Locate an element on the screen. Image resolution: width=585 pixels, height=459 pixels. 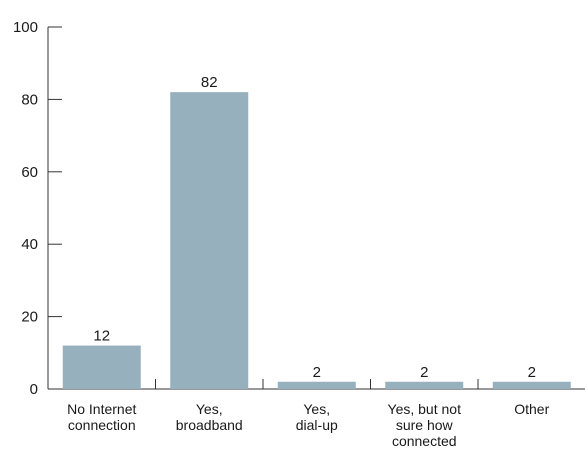
category-label-line: connected is located at coordinates (424, 441).